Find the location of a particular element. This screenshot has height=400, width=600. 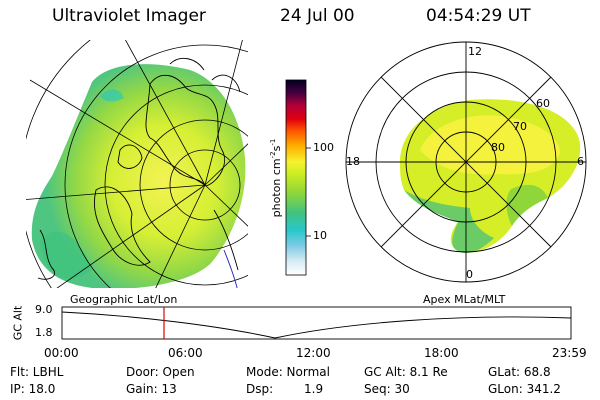

altitude-plot-frame is located at coordinates (316, 323).